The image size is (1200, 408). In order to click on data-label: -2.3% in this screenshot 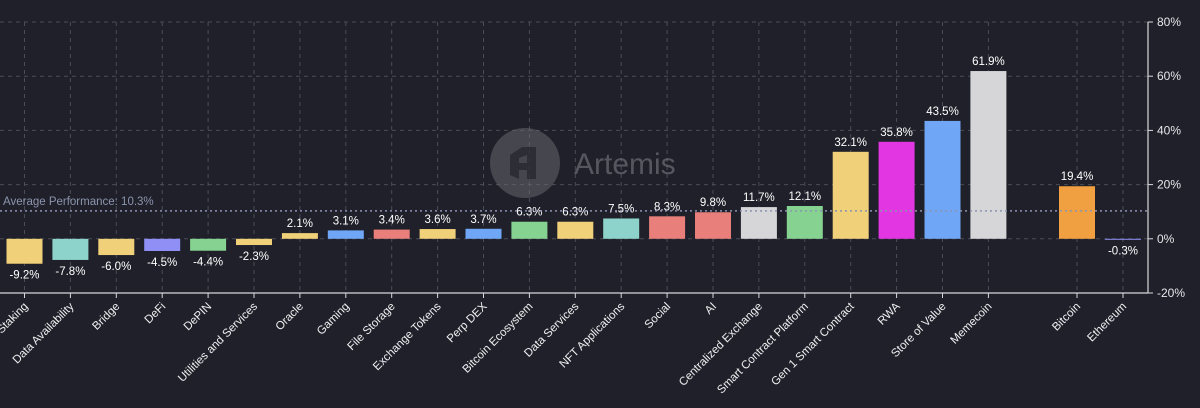, I will do `click(254, 257)`.